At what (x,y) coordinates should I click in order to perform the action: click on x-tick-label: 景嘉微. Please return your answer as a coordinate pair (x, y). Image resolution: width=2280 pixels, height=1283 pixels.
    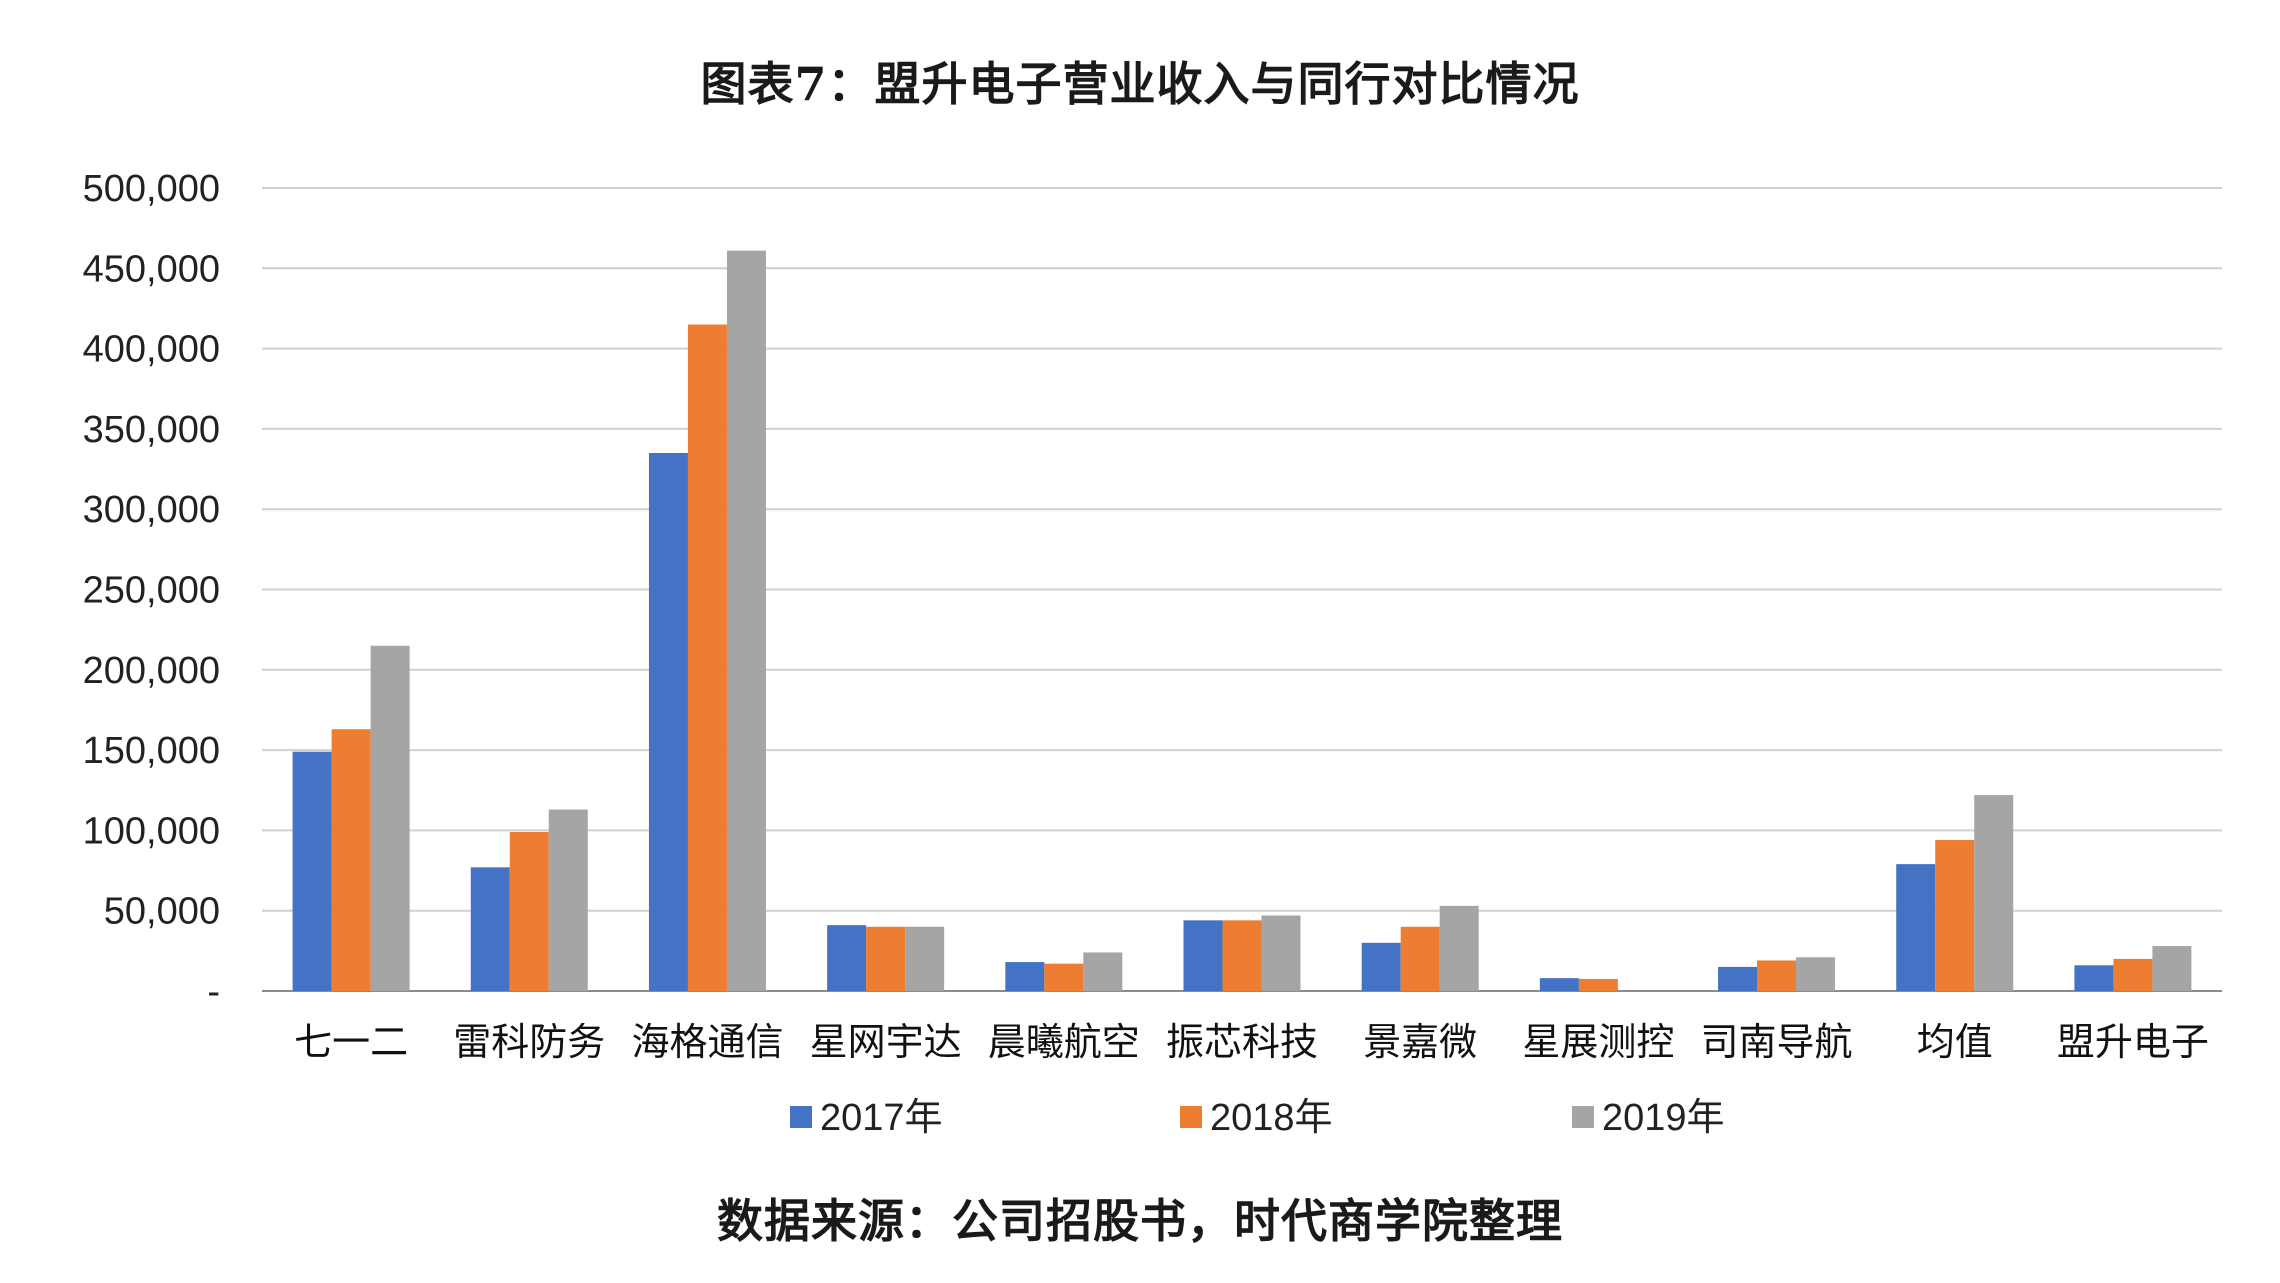
    Looking at the image, I should click on (1420, 1042).